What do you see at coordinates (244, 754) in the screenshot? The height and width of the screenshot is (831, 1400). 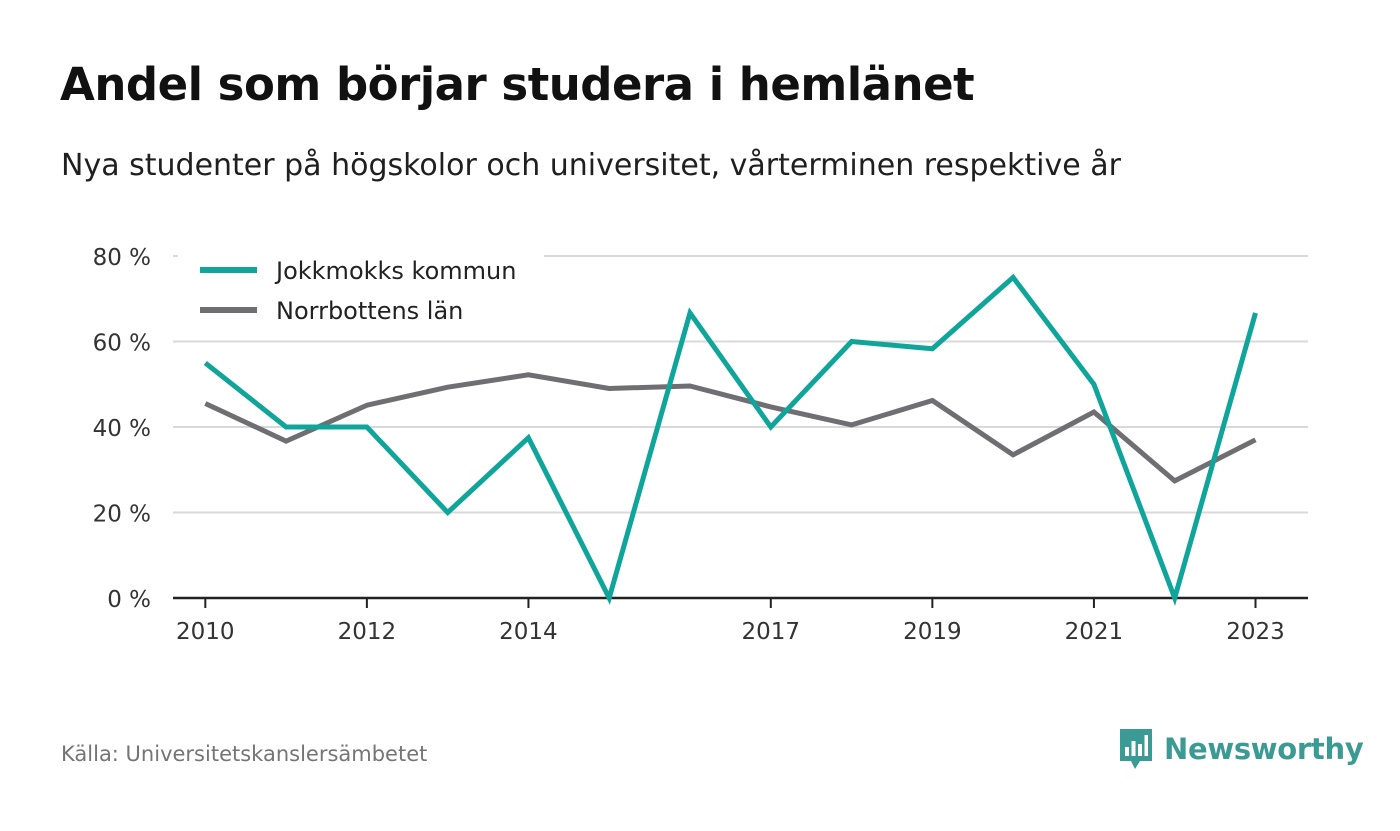 I see `source-note: Källa: Universitetskanslersämbetet` at bounding box center [244, 754].